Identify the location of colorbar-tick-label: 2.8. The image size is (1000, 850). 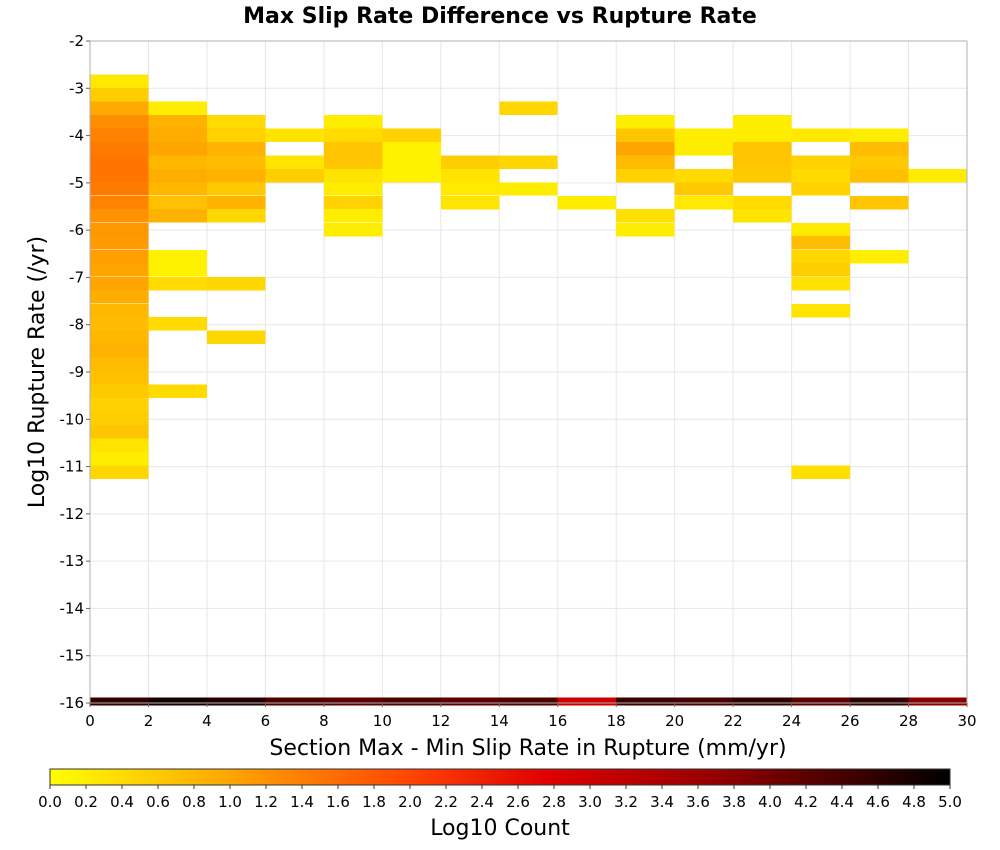
(554, 802).